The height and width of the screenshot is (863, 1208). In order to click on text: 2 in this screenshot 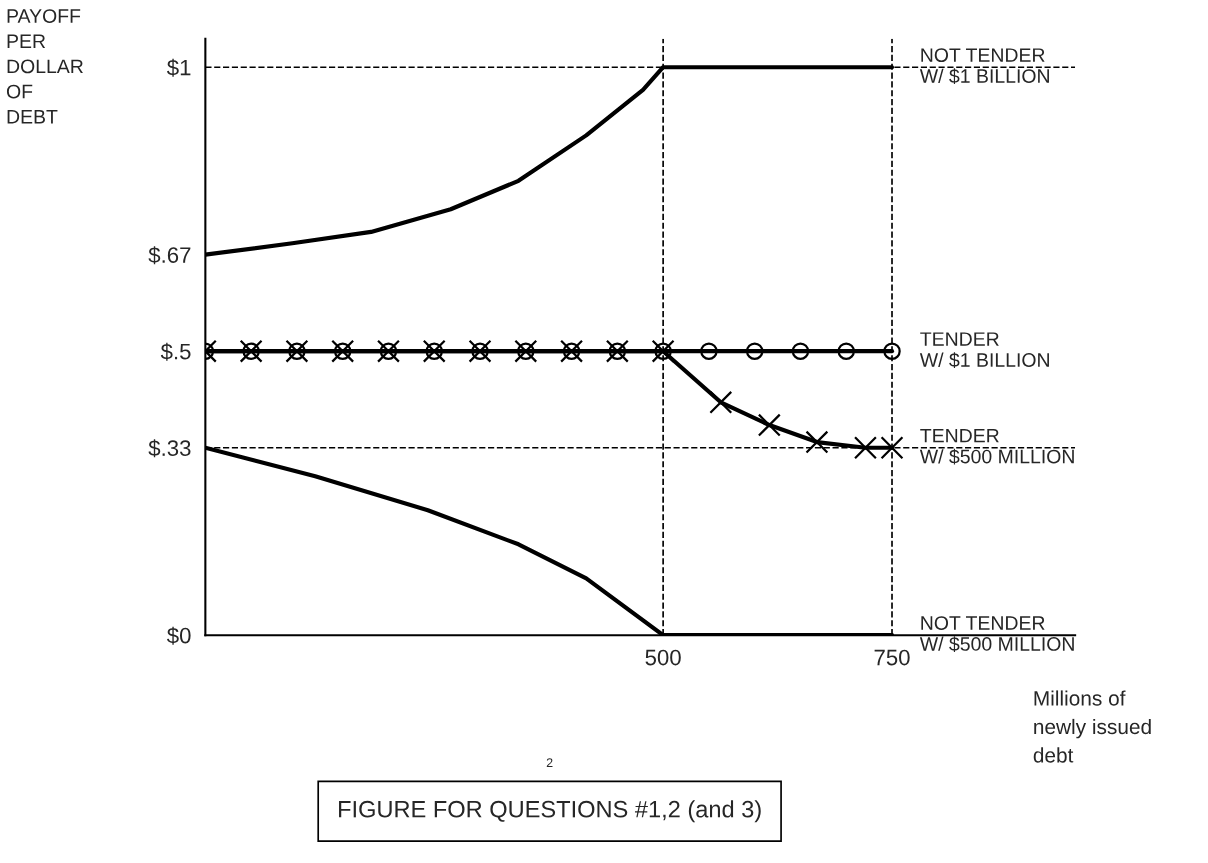, I will do `click(549, 762)`.